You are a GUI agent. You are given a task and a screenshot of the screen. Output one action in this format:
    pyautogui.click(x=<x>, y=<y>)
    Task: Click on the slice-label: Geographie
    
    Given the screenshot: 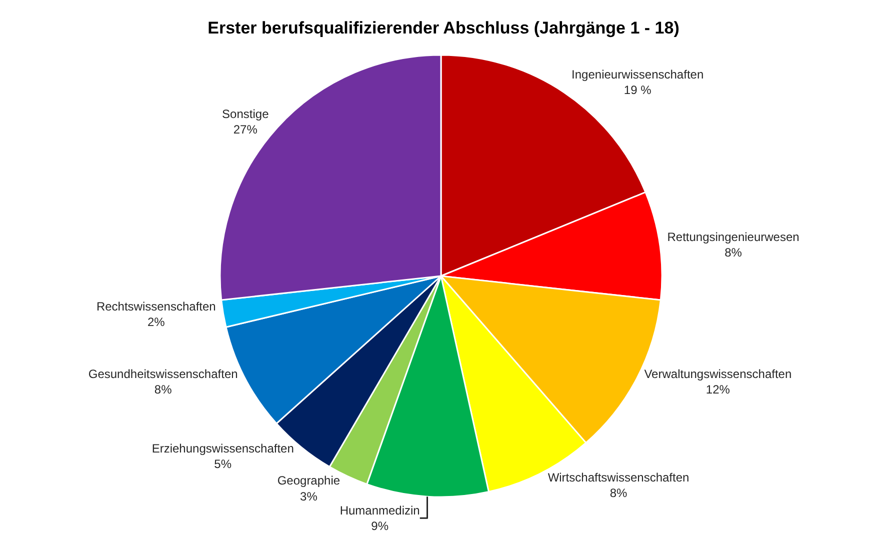 What is the action you would take?
    pyautogui.click(x=308, y=481)
    